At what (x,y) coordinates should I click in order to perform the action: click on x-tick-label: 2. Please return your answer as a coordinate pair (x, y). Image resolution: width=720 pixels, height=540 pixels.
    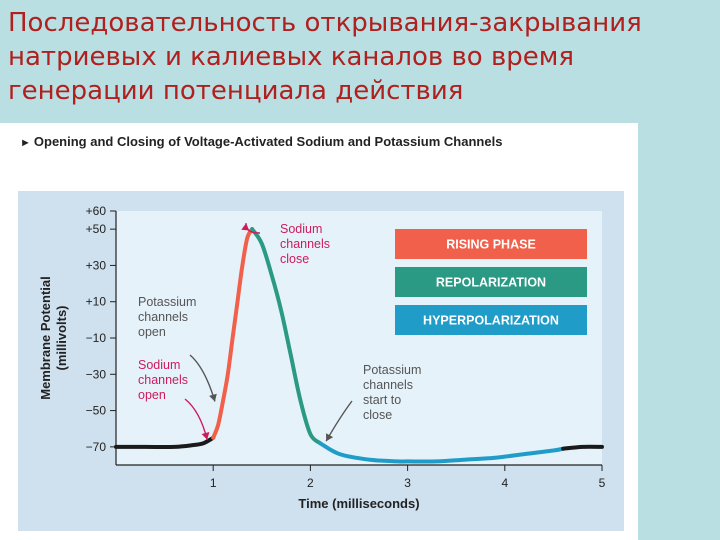
    Looking at the image, I should click on (310, 483).